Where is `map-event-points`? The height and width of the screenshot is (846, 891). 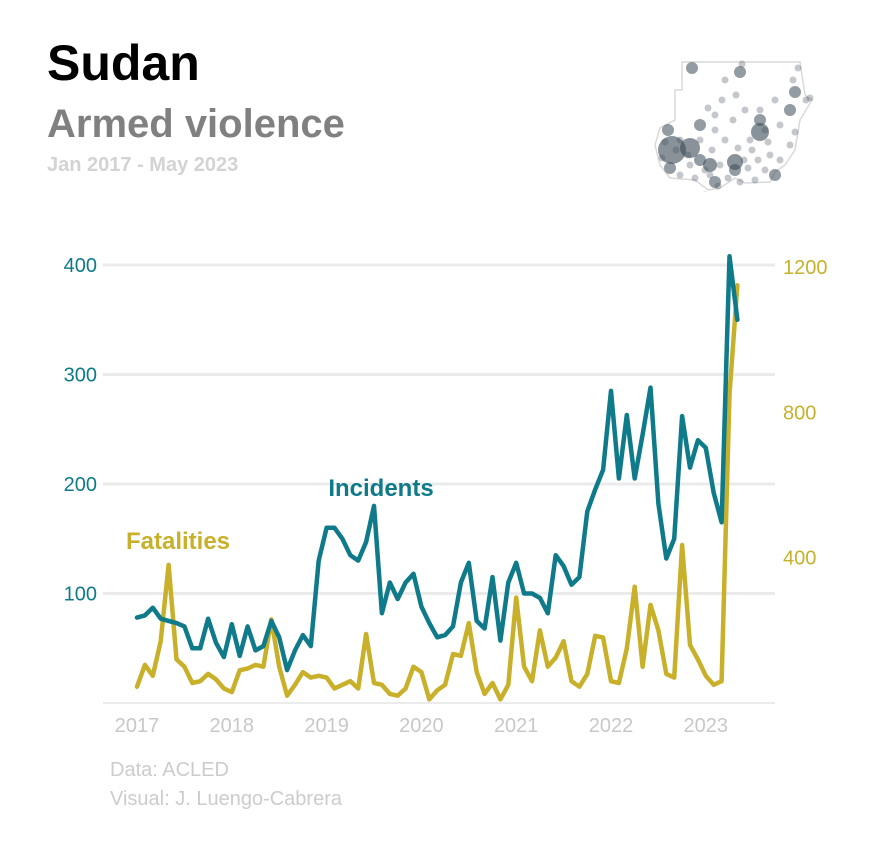
map-event-points is located at coordinates (736, 126).